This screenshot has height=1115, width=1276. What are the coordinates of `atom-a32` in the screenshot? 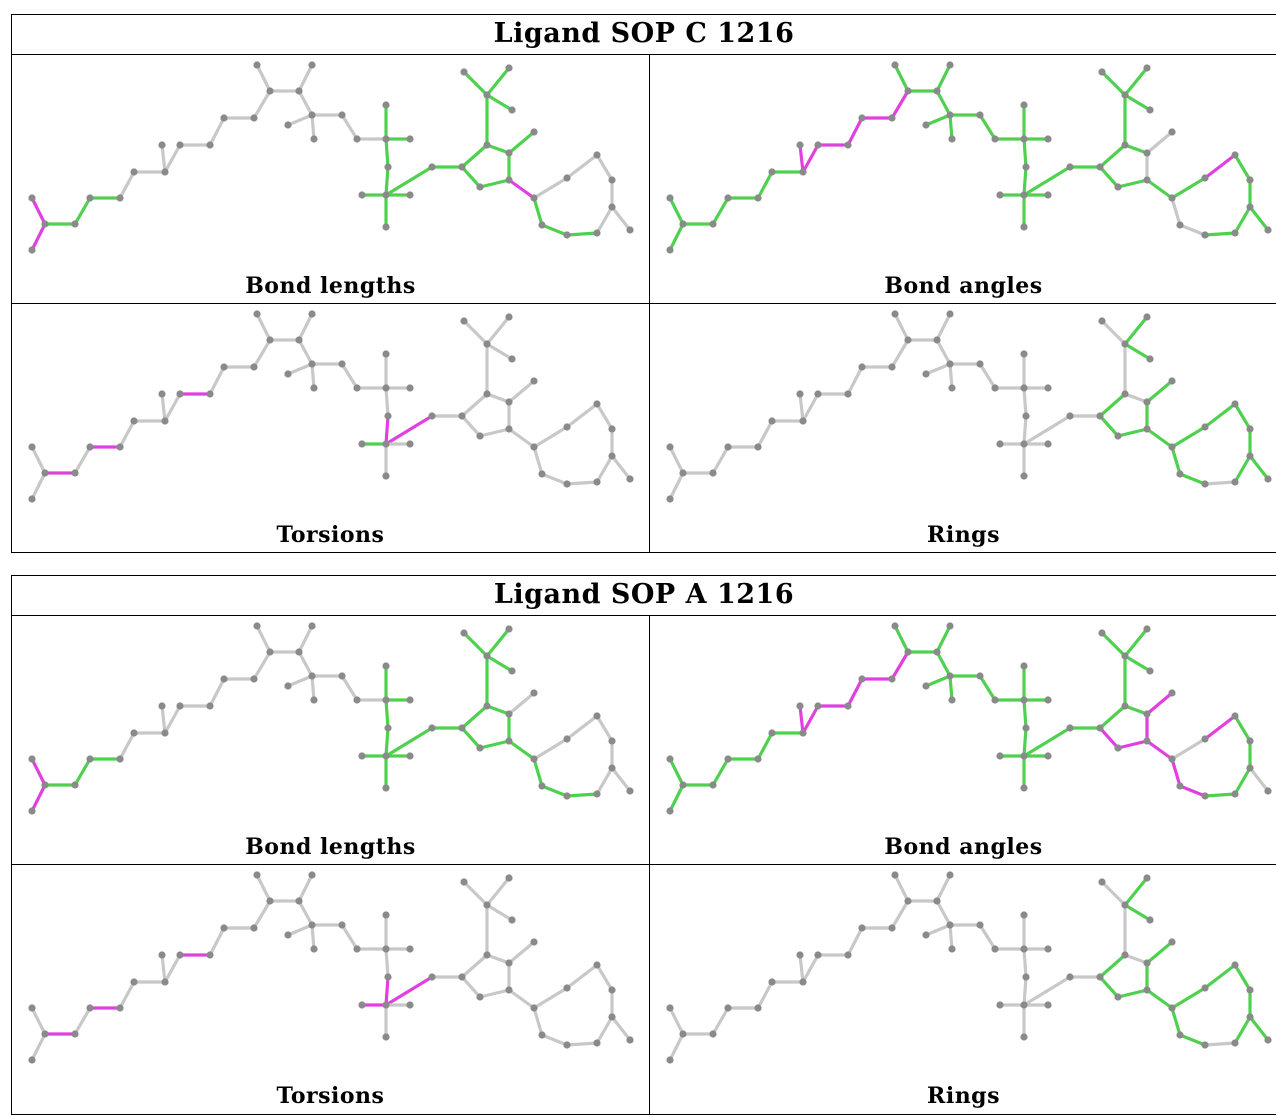 It's located at (487, 955).